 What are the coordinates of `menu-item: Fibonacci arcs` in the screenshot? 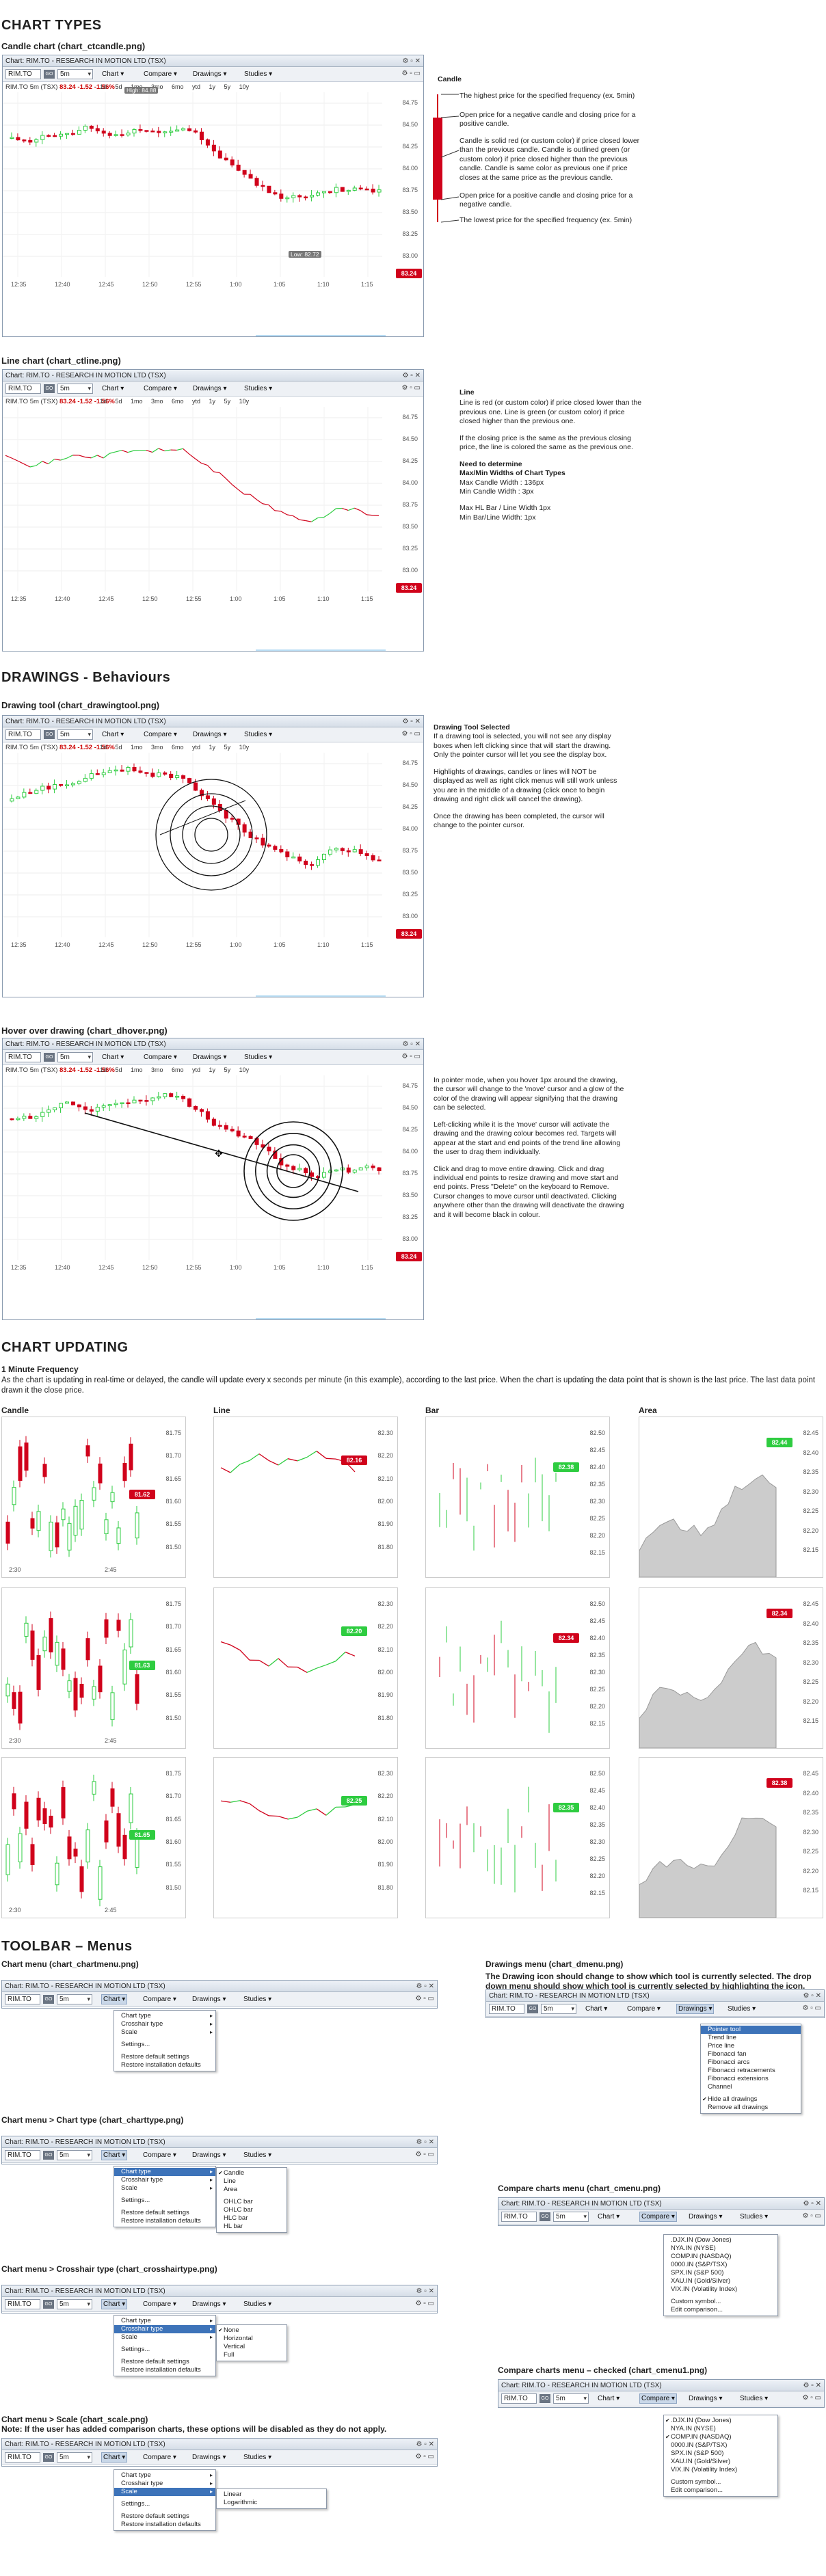 It's located at (751, 2062).